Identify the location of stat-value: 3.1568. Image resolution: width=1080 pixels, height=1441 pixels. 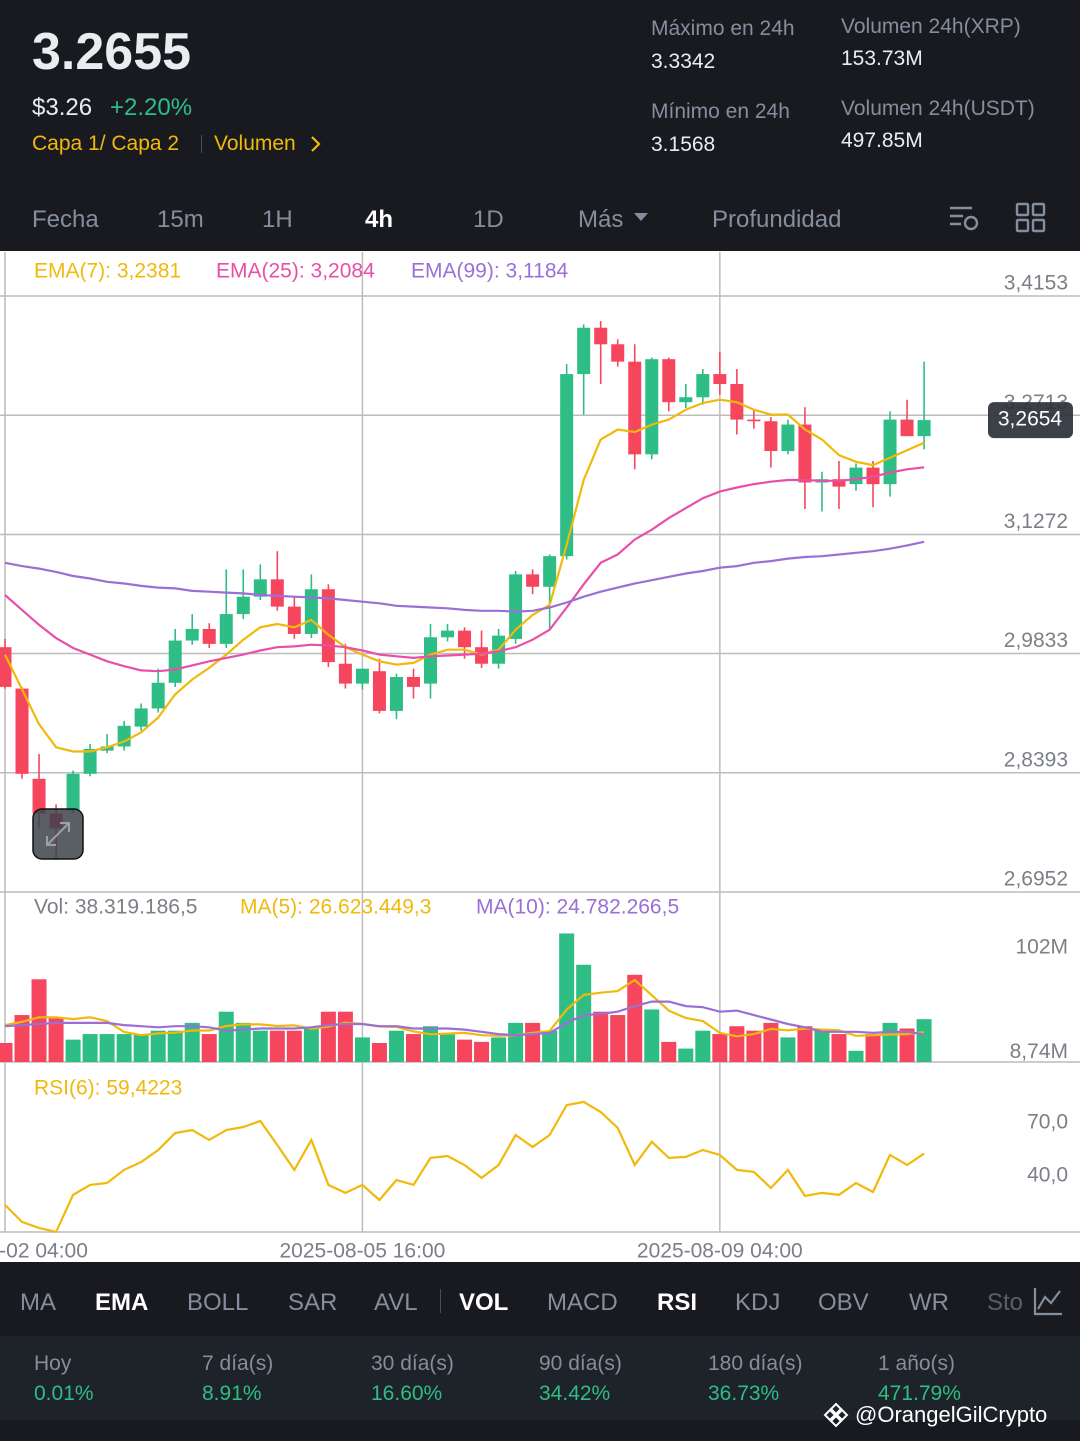
(683, 144).